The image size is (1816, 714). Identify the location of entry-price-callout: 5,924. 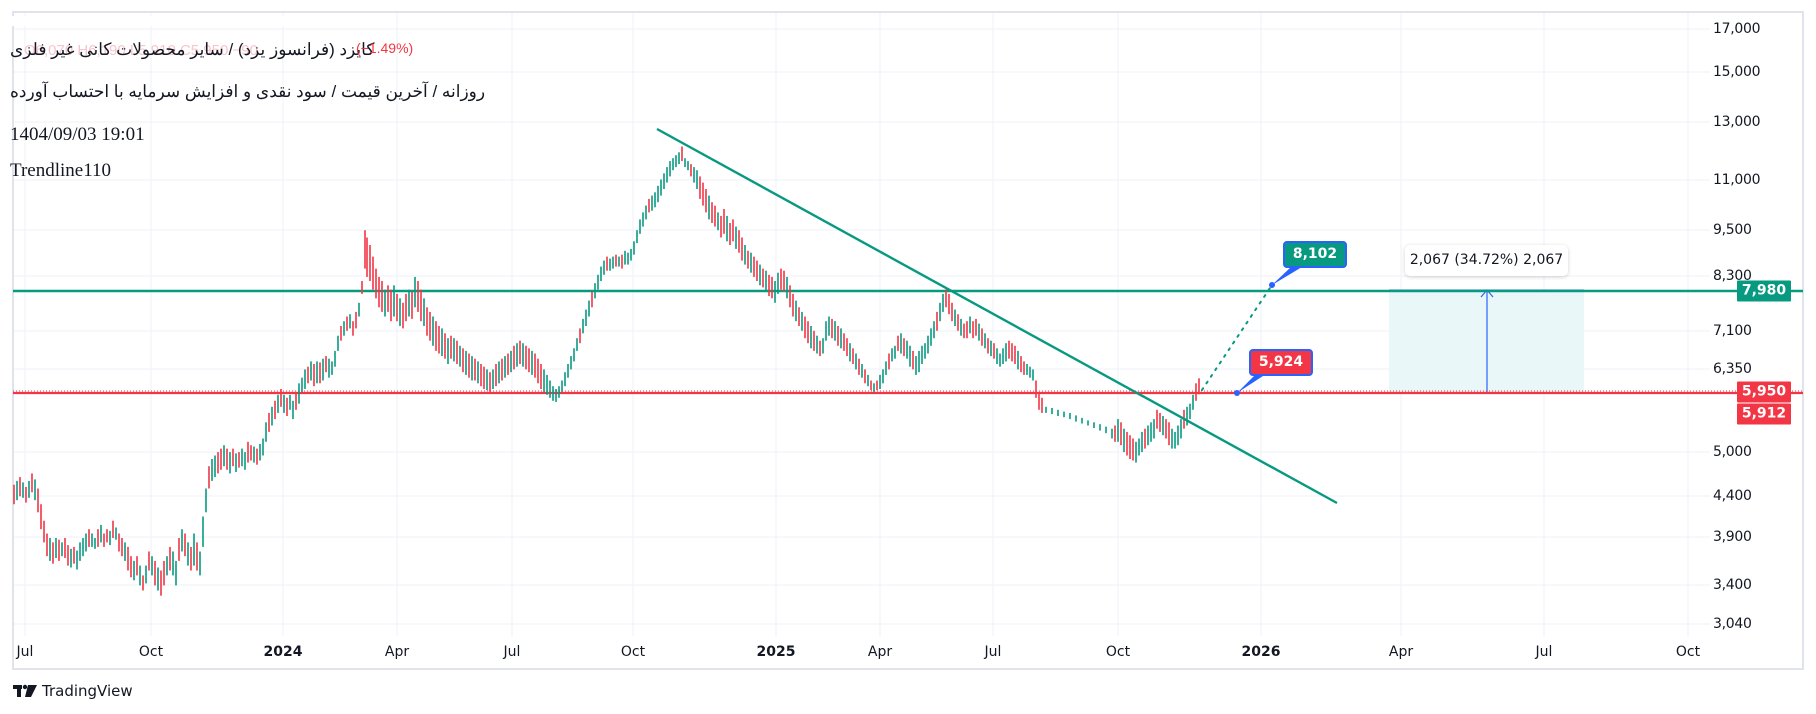
(1281, 362).